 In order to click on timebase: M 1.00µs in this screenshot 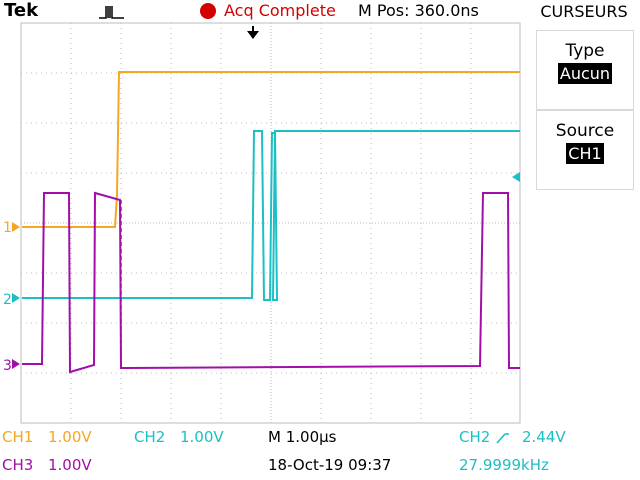, I will do `click(302, 437)`.